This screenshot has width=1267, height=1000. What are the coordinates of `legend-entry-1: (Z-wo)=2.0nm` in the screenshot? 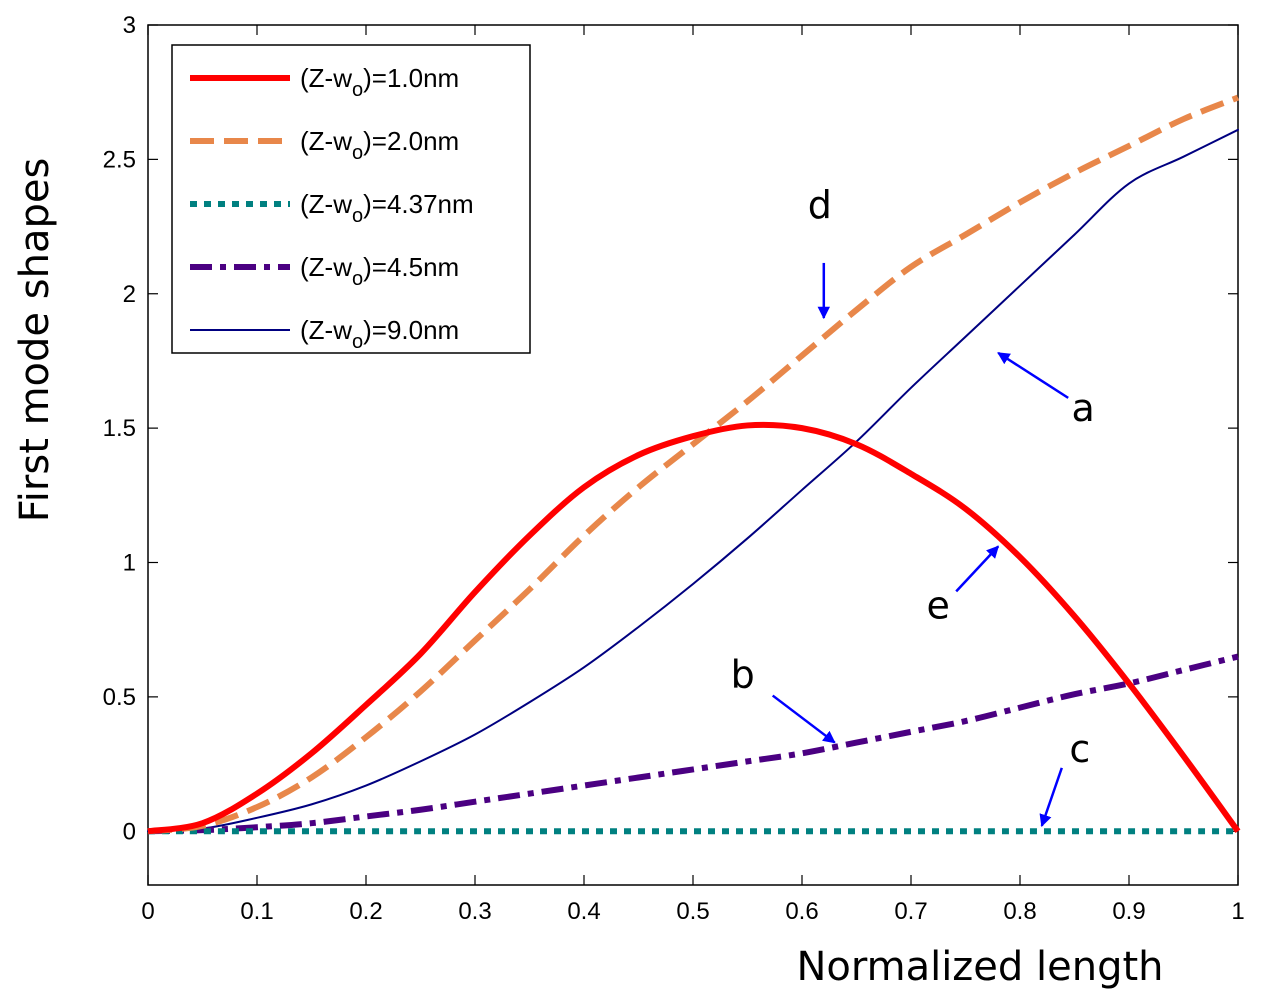 It's located at (379, 145).